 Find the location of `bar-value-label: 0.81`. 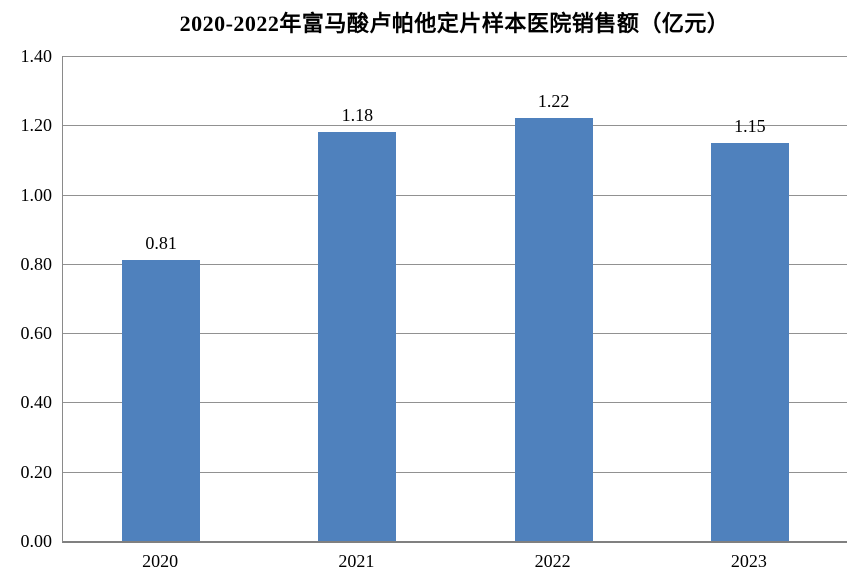

bar-value-label: 0.81 is located at coordinates (161, 243).